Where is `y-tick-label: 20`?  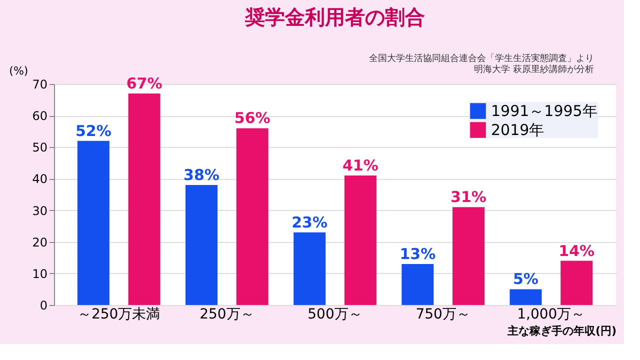 y-tick-label: 20 is located at coordinates (40, 242).